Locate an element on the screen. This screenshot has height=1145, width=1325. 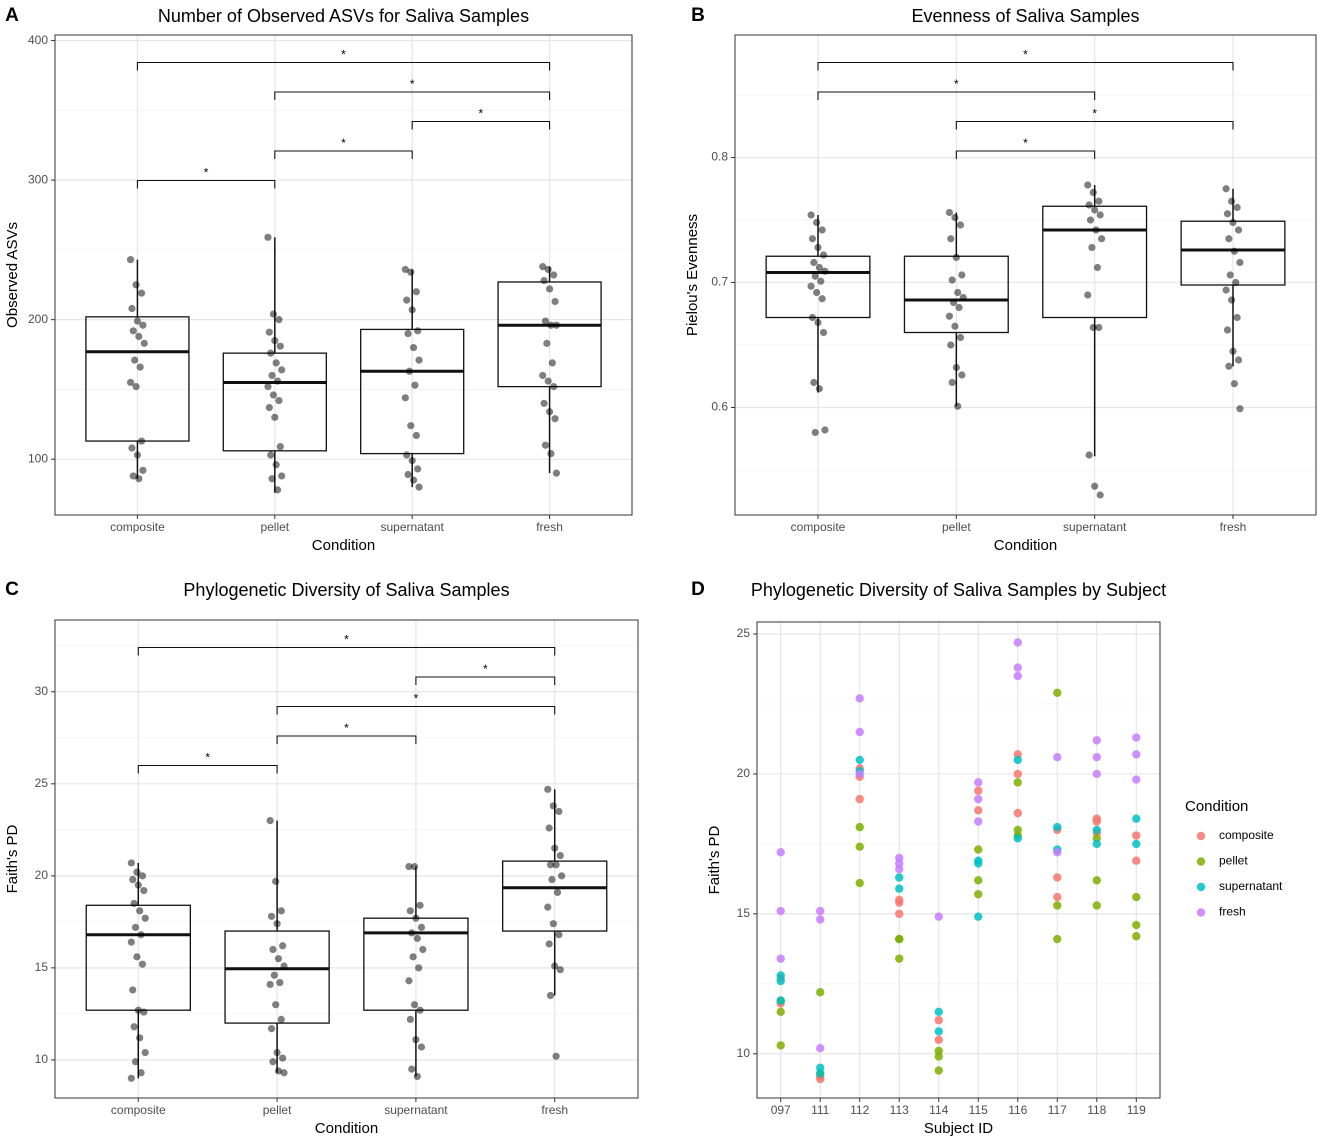
x-tick-label: pellet is located at coordinates (956, 527).